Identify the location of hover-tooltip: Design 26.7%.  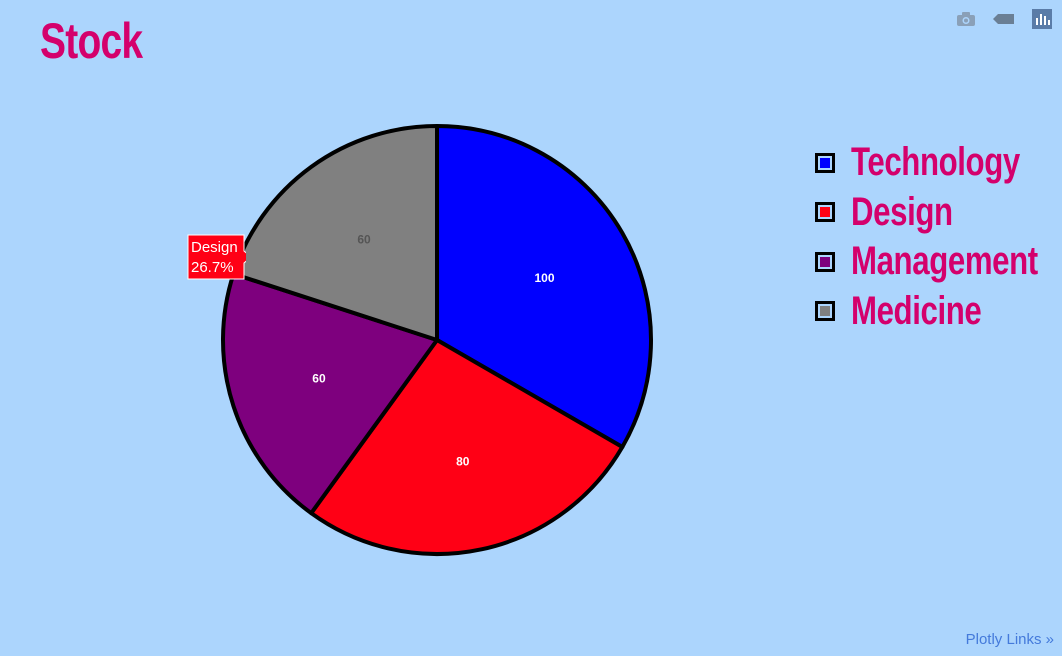
(216, 257).